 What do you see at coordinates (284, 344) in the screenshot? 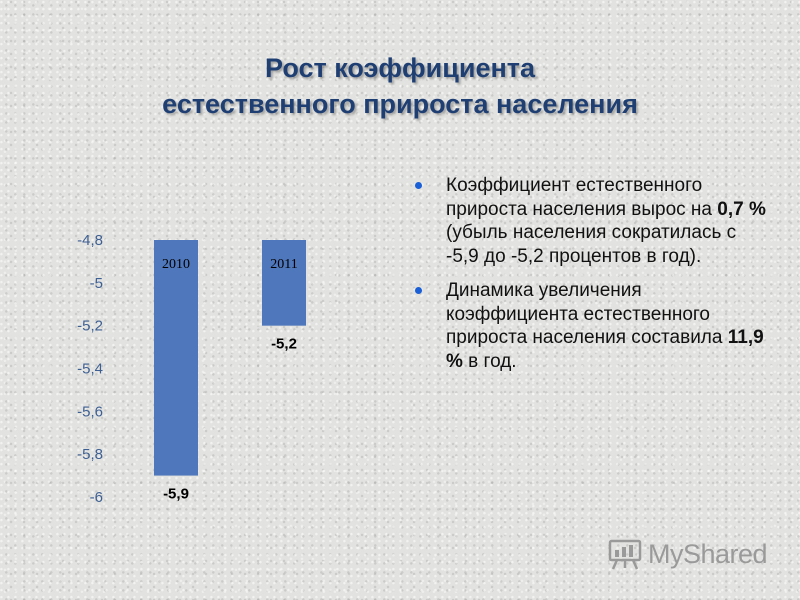
I see `data-label-2011: -5,2` at bounding box center [284, 344].